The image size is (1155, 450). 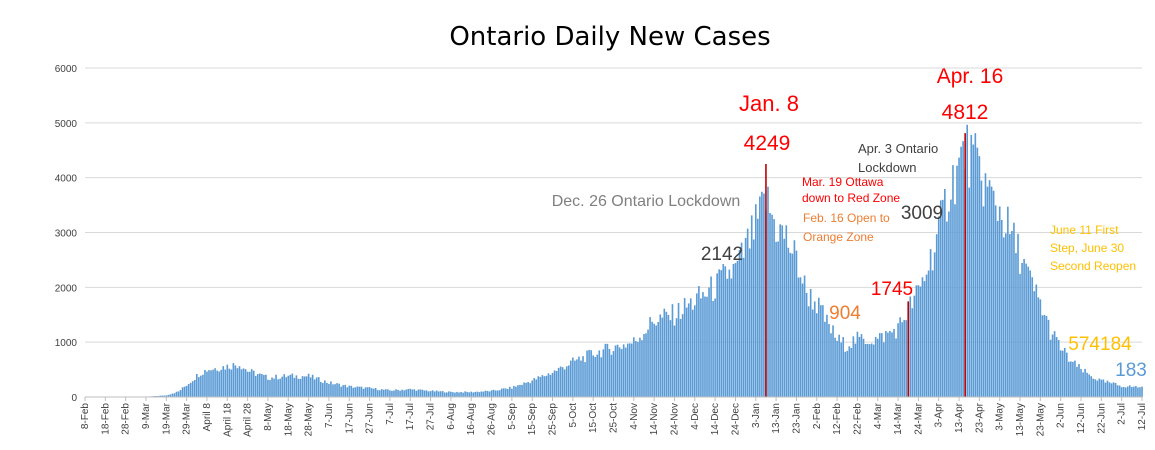 I want to click on annotation-label: Feb. 16 Open to Orange Zone, so click(x=846, y=227).